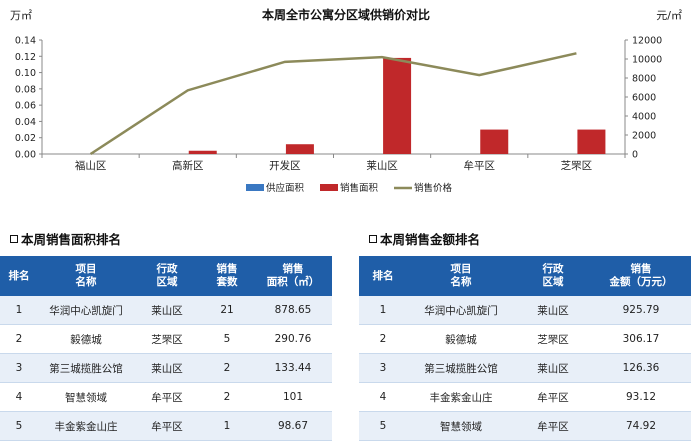 The image size is (691, 441). I want to click on table-cell: 4, so click(19, 397).